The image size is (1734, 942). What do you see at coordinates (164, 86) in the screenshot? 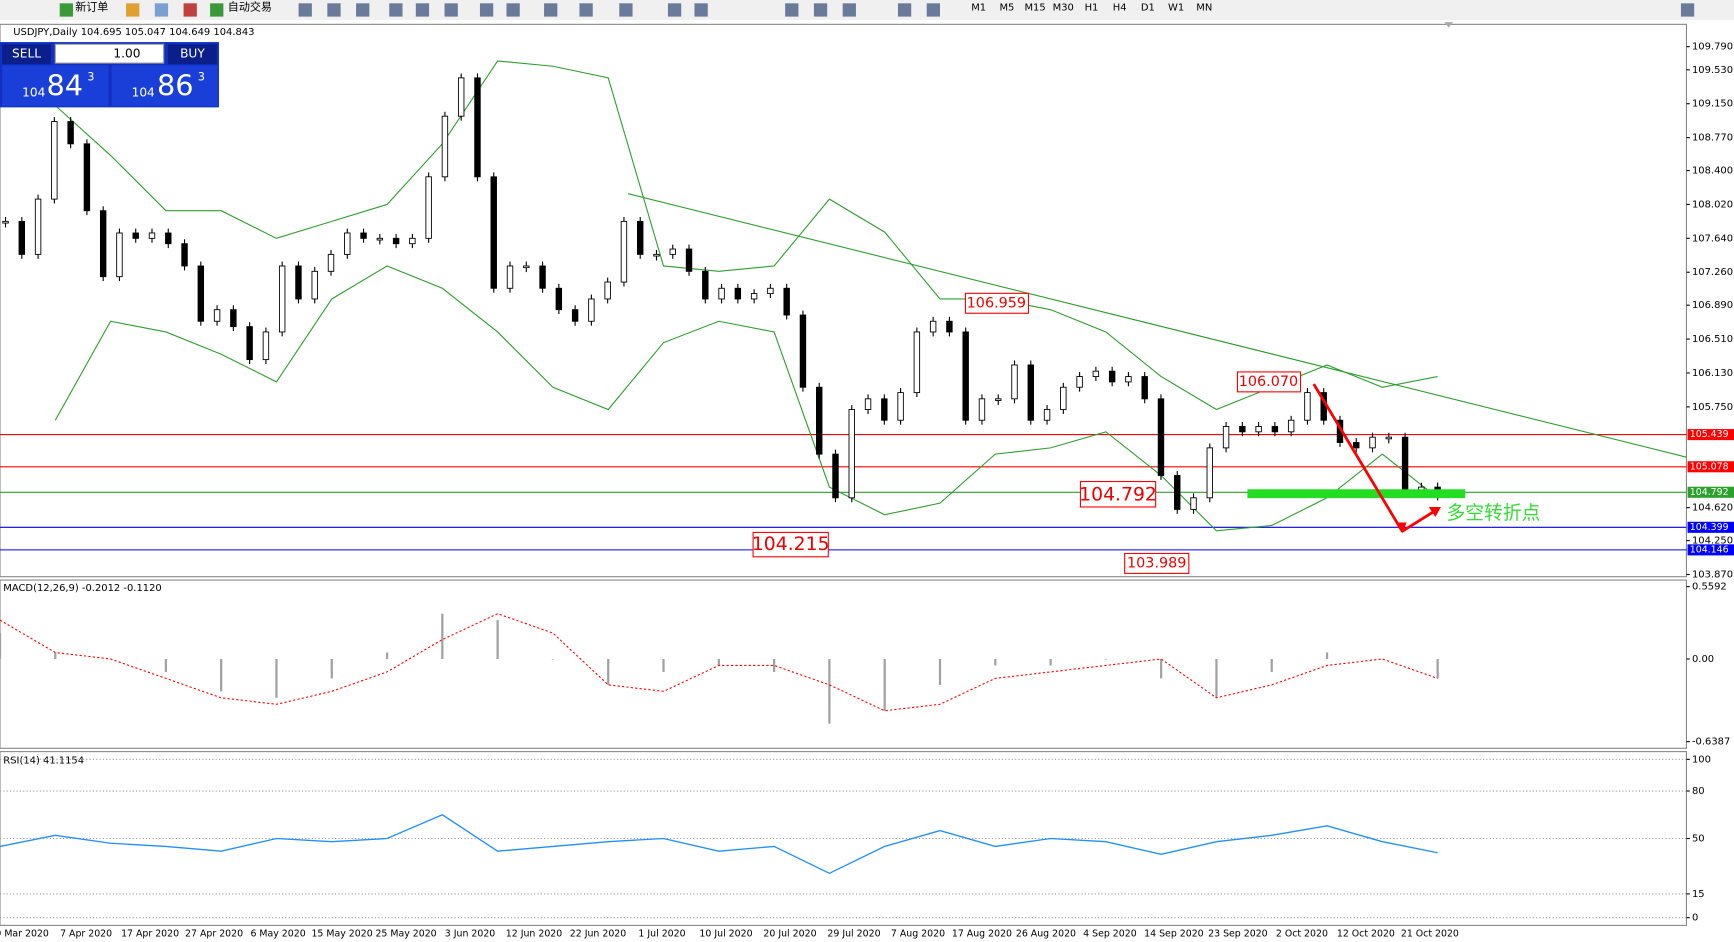
I see `ask-box` at bounding box center [164, 86].